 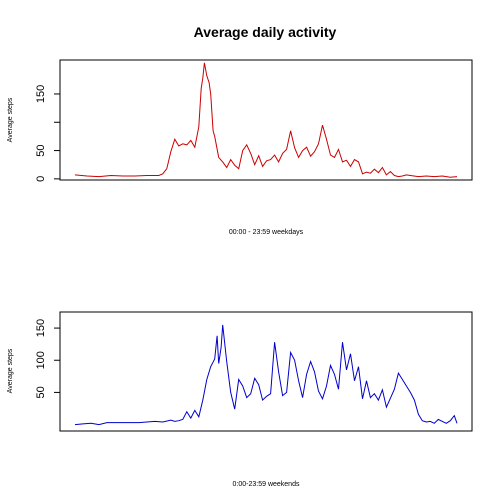 What do you see at coordinates (41, 179) in the screenshot?
I see `weekday-y-tick-label: 0` at bounding box center [41, 179].